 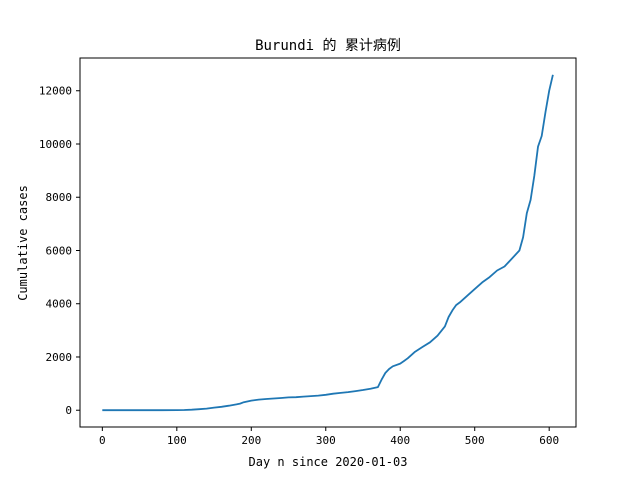 I want to click on y-tick-label: 2000, so click(x=59, y=357).